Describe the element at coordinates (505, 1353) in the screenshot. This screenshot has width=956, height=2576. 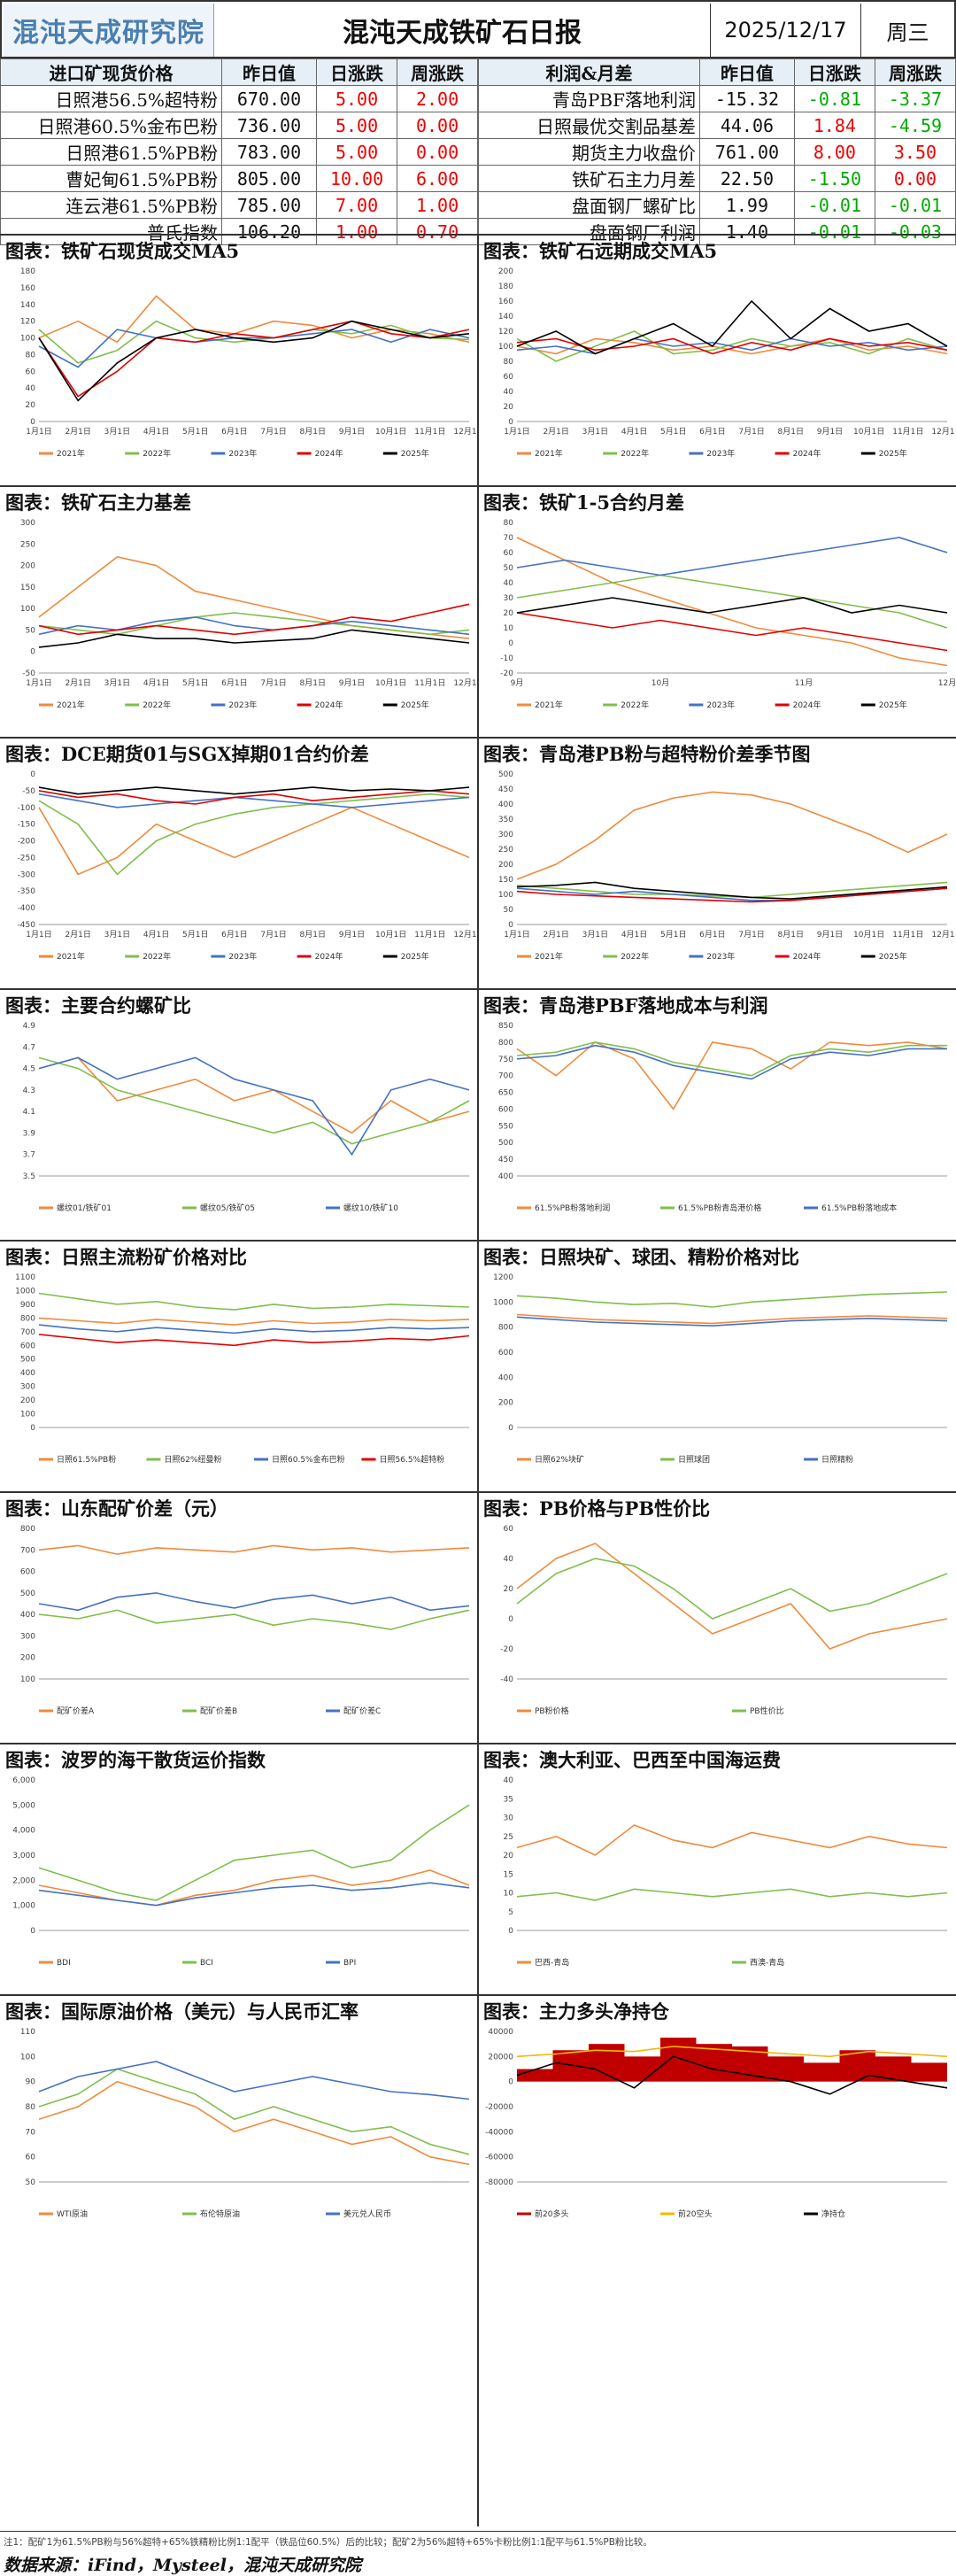
I see `y-tick-label: 600` at that location.